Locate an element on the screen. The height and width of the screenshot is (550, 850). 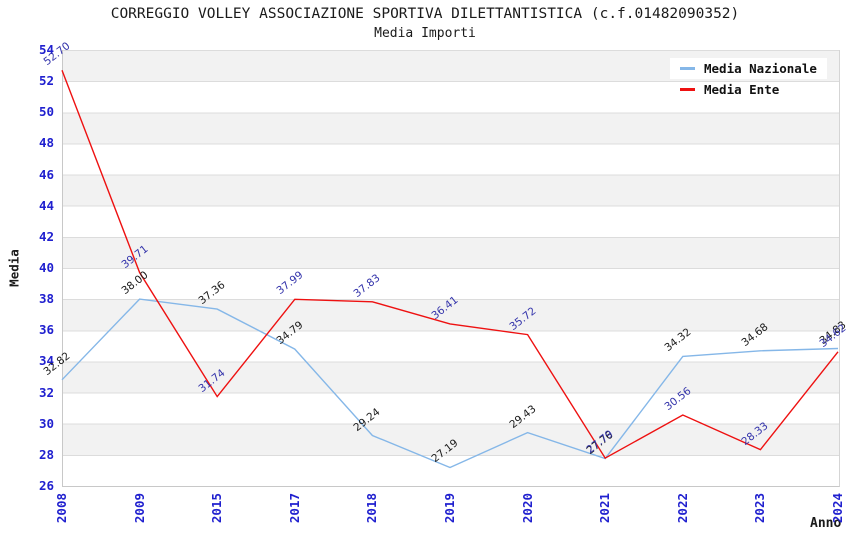
y-tick: 42 is located at coordinates (46, 236).